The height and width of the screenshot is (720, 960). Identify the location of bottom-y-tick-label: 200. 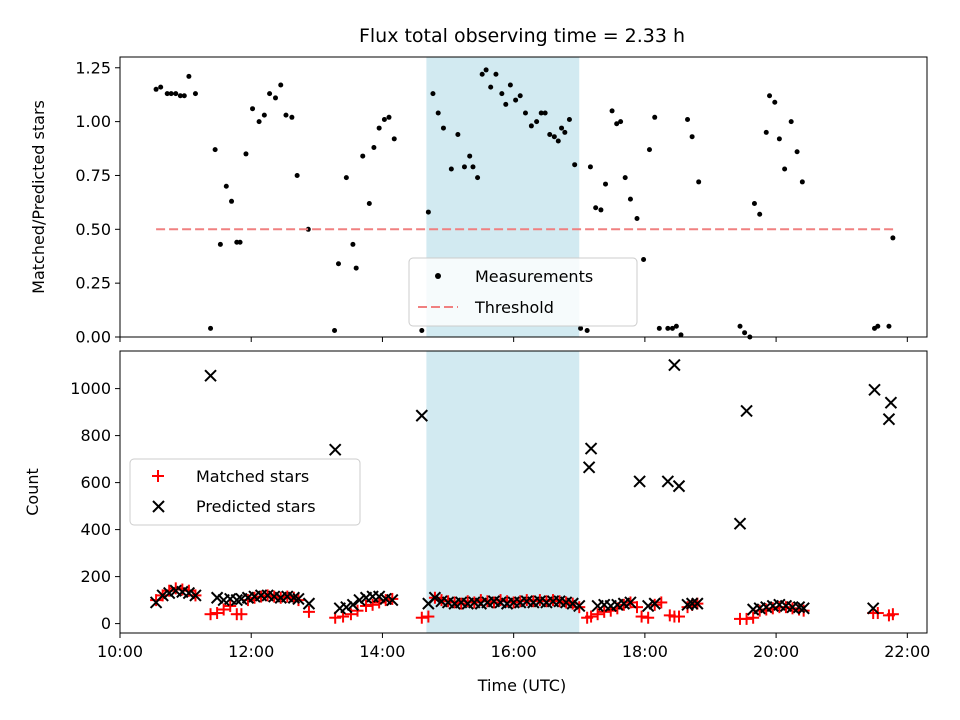
(95, 576).